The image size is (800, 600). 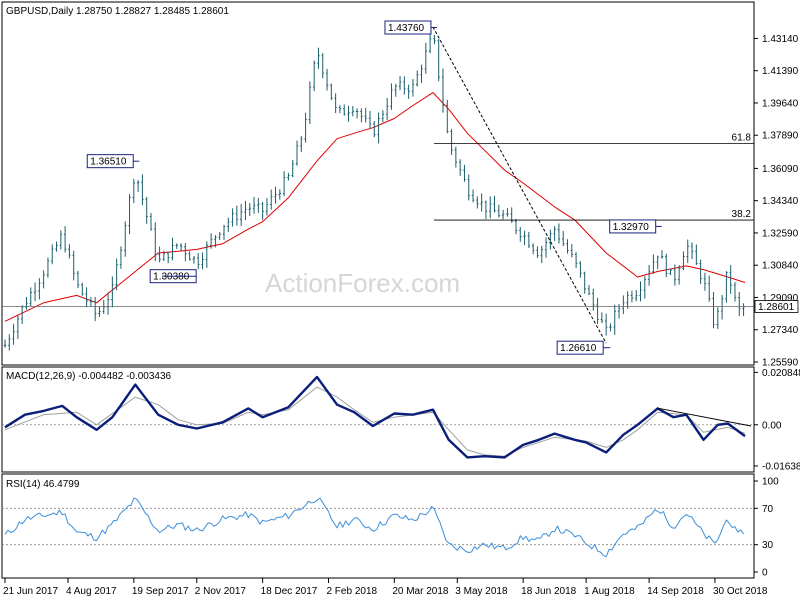 I want to click on price-tick-label: 1.41390, so click(x=780, y=71).